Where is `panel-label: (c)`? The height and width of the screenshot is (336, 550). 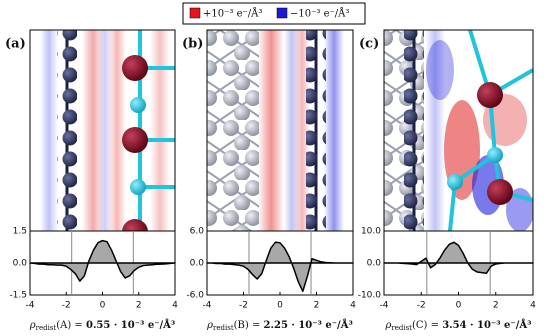 panel-label: (c) is located at coordinates (369, 44).